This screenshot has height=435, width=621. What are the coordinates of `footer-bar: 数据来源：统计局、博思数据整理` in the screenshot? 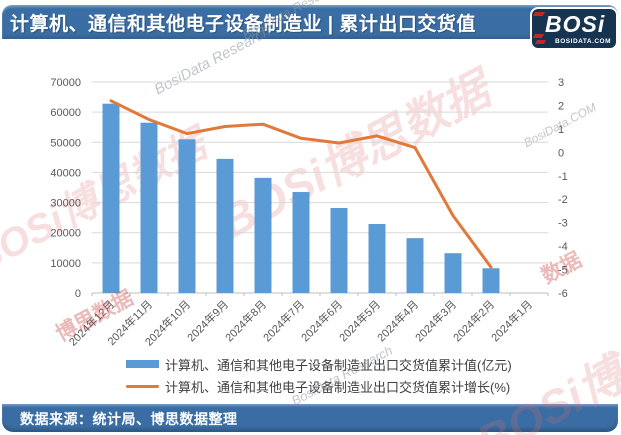 It's located at (310, 418).